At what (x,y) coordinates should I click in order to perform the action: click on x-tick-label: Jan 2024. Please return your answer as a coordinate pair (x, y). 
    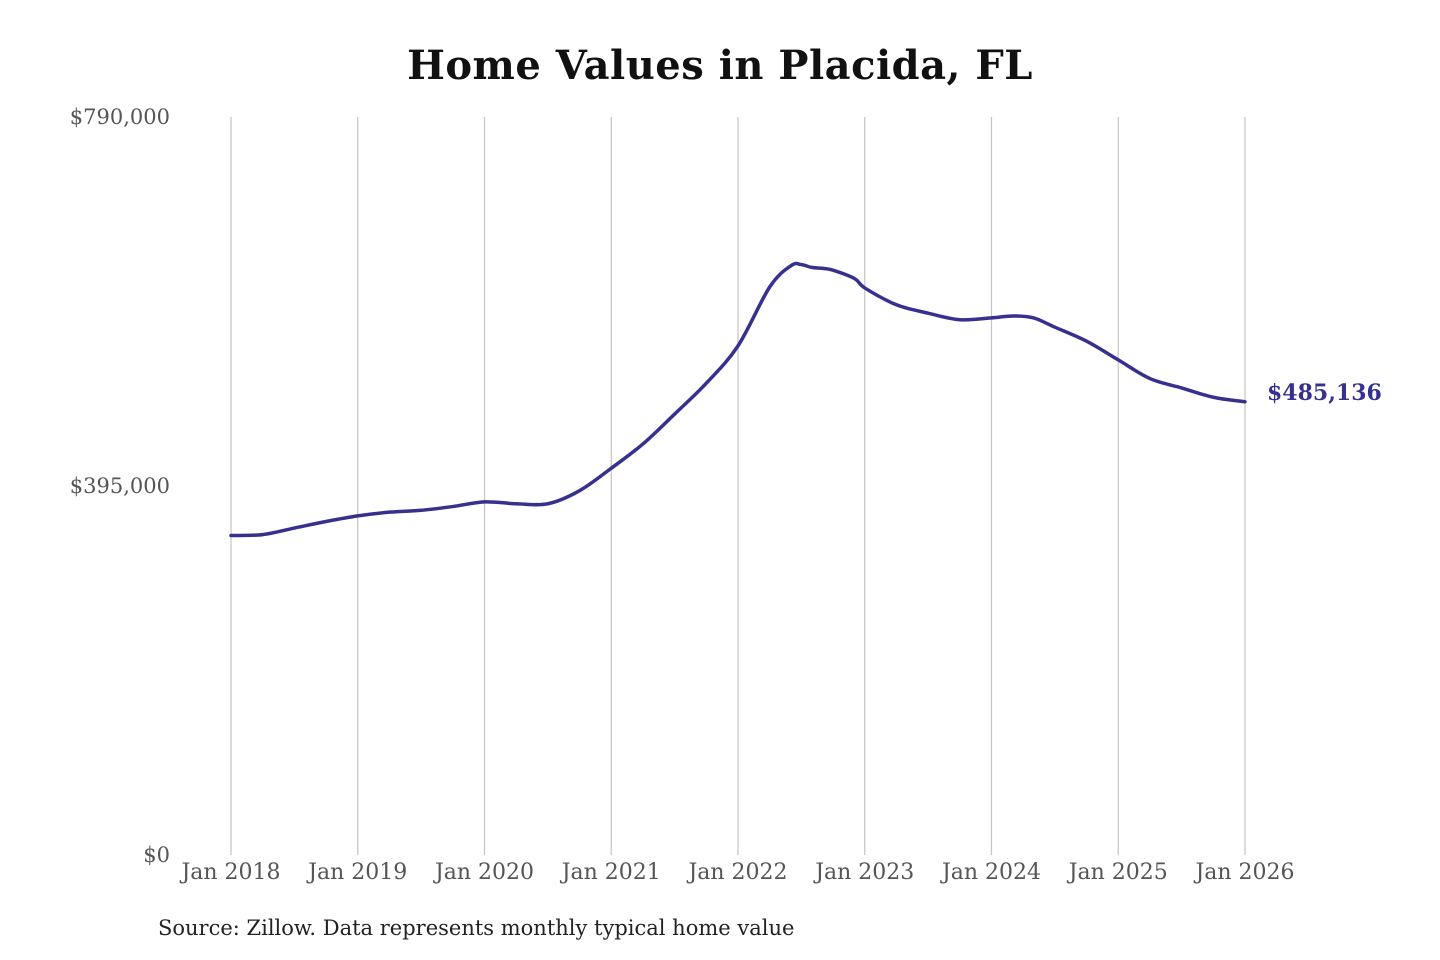
    Looking at the image, I should click on (990, 872).